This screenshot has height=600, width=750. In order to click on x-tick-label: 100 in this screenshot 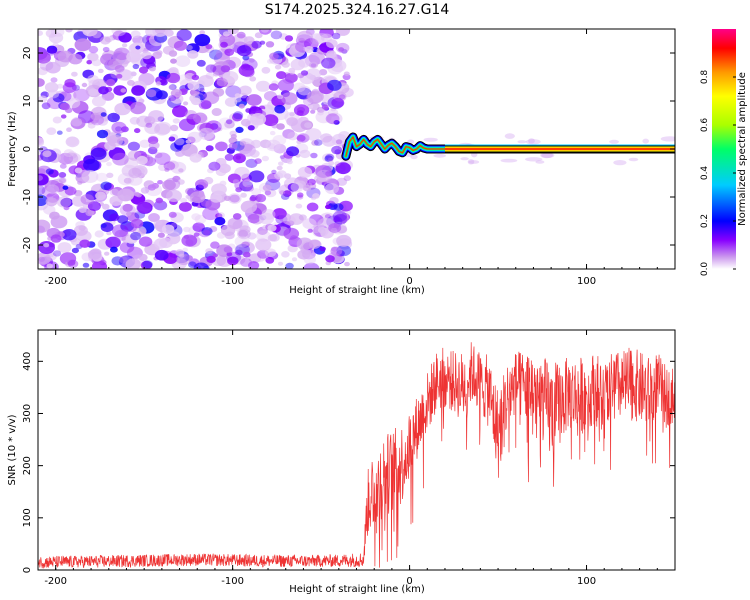, I will do `click(586, 281)`.